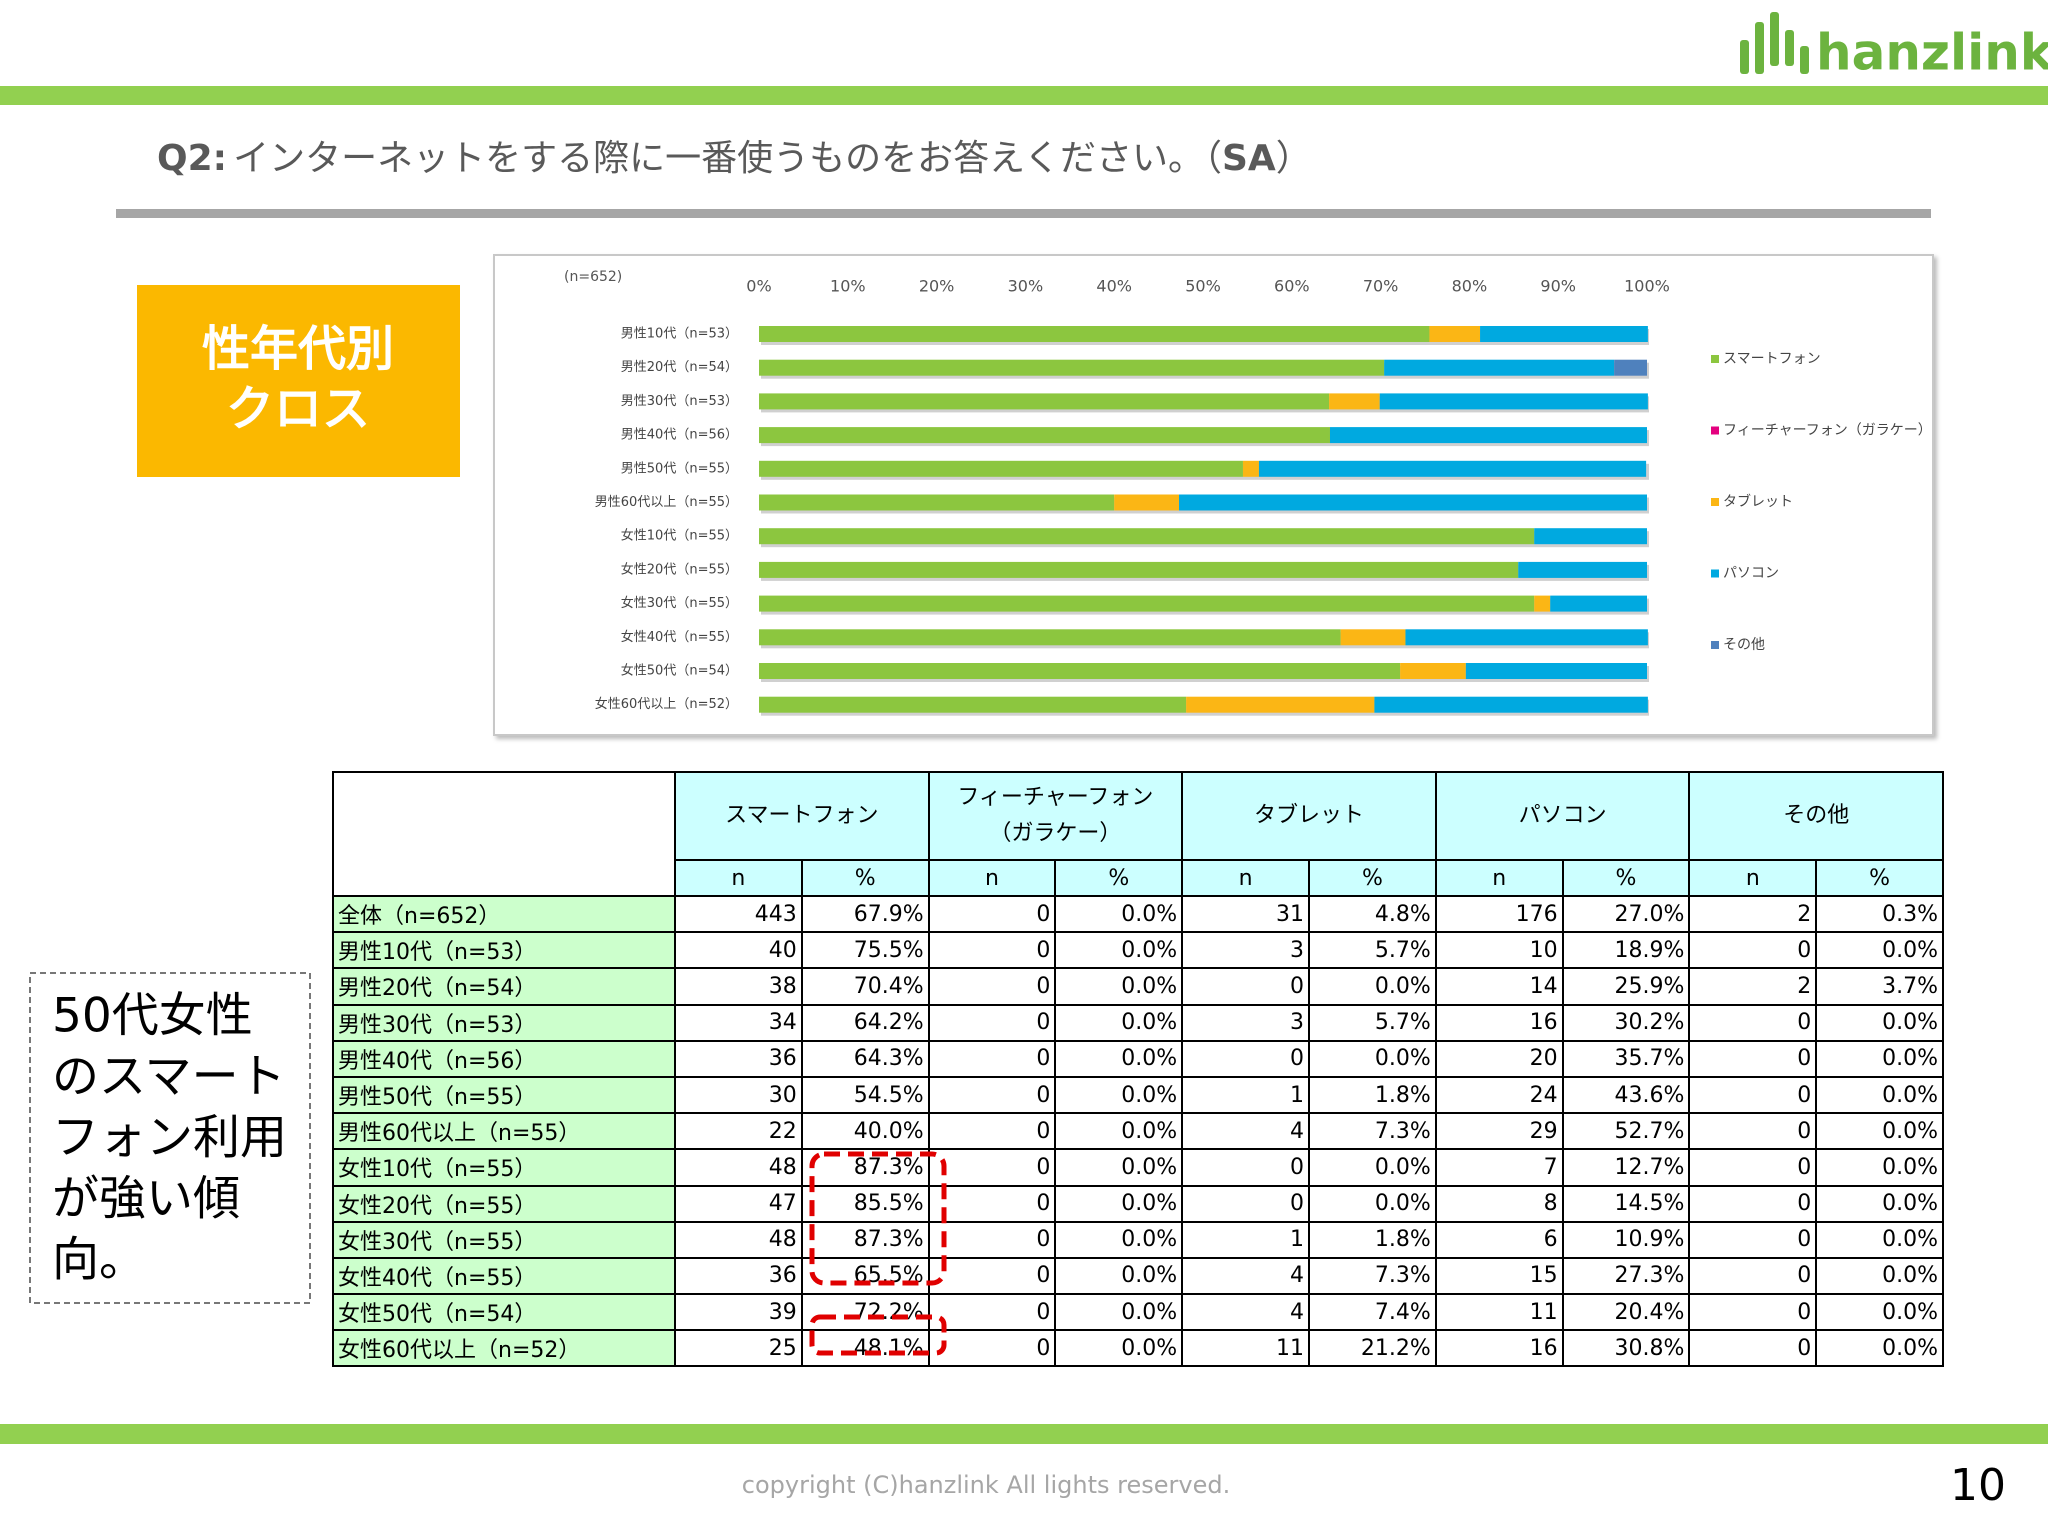 The image size is (2048, 1536). What do you see at coordinates (1626, 1095) in the screenshot?
I see `table-cell: 43.6%` at bounding box center [1626, 1095].